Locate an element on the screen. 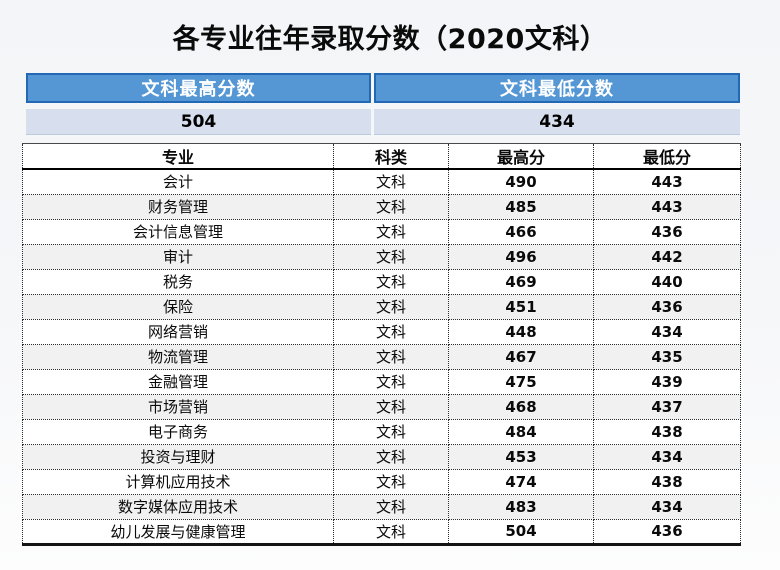  summary-value-bar: 504 434 is located at coordinates (383, 122).